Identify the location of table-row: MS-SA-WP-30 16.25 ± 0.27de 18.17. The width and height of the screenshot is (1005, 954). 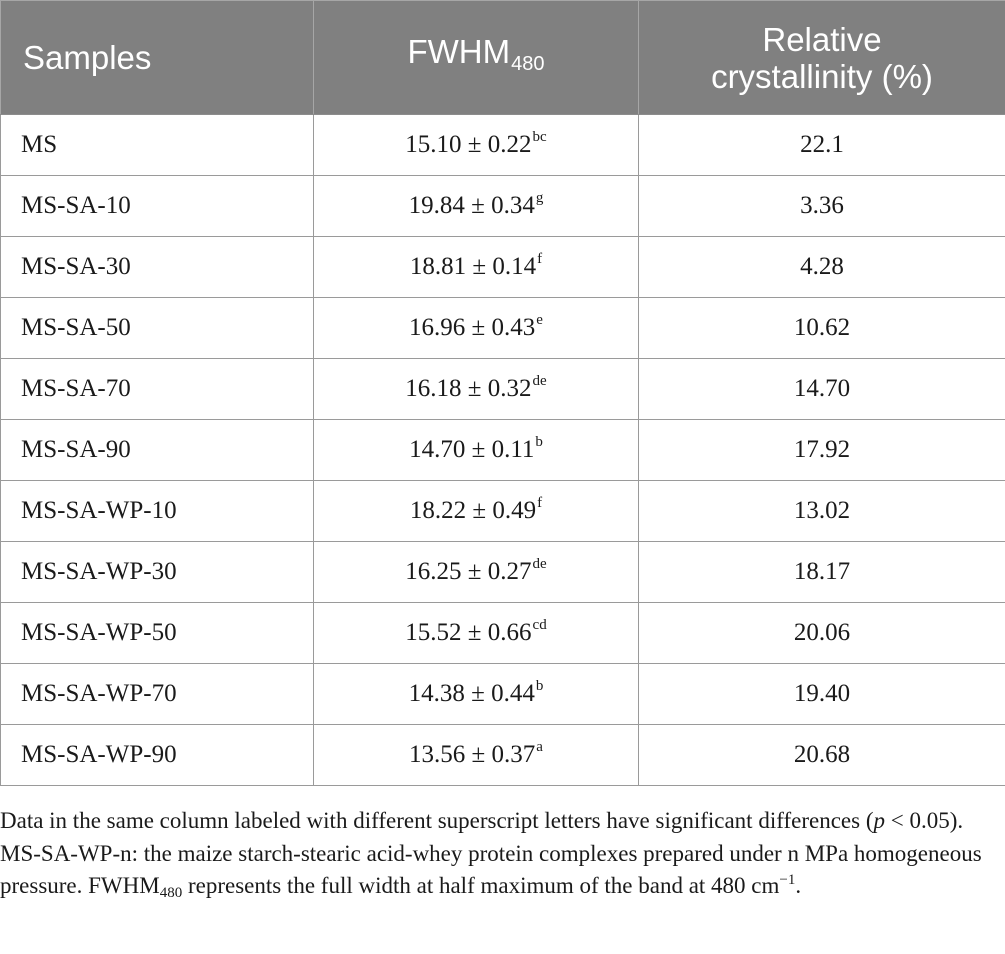
(502, 572).